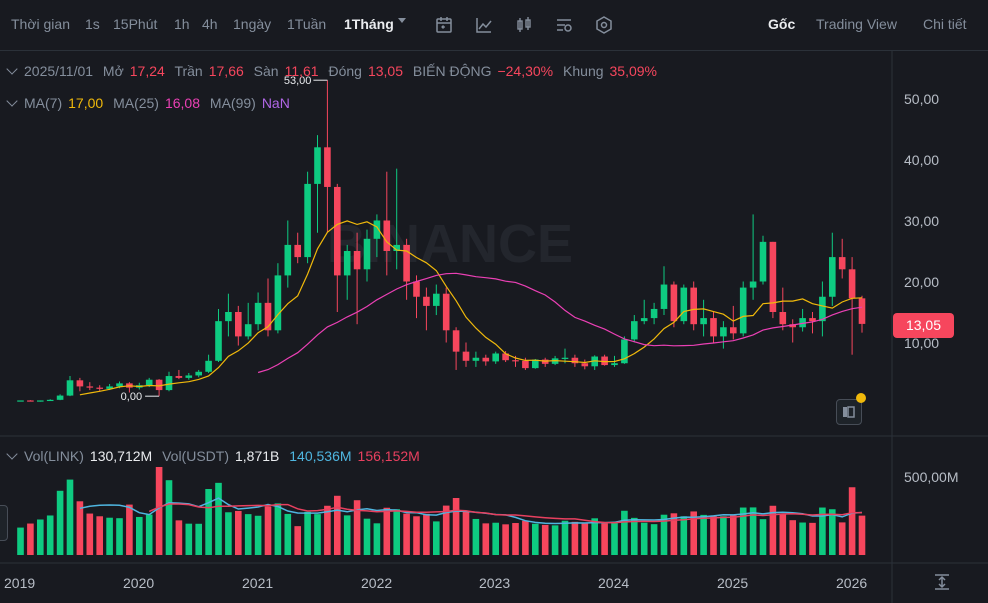  Describe the element at coordinates (131, 397) in the screenshot. I see `min-label: 0,00` at that location.